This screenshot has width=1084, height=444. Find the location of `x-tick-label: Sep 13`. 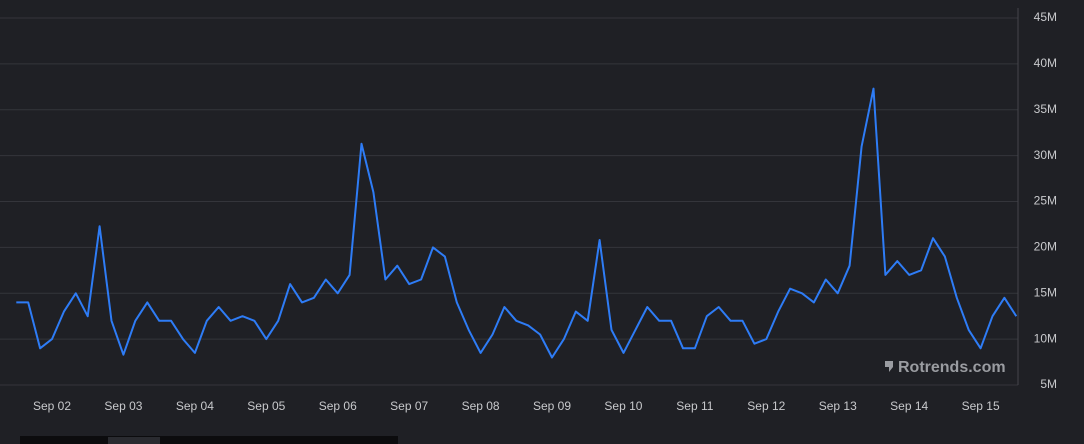

x-tick-label: Sep 13 is located at coordinates (838, 406).